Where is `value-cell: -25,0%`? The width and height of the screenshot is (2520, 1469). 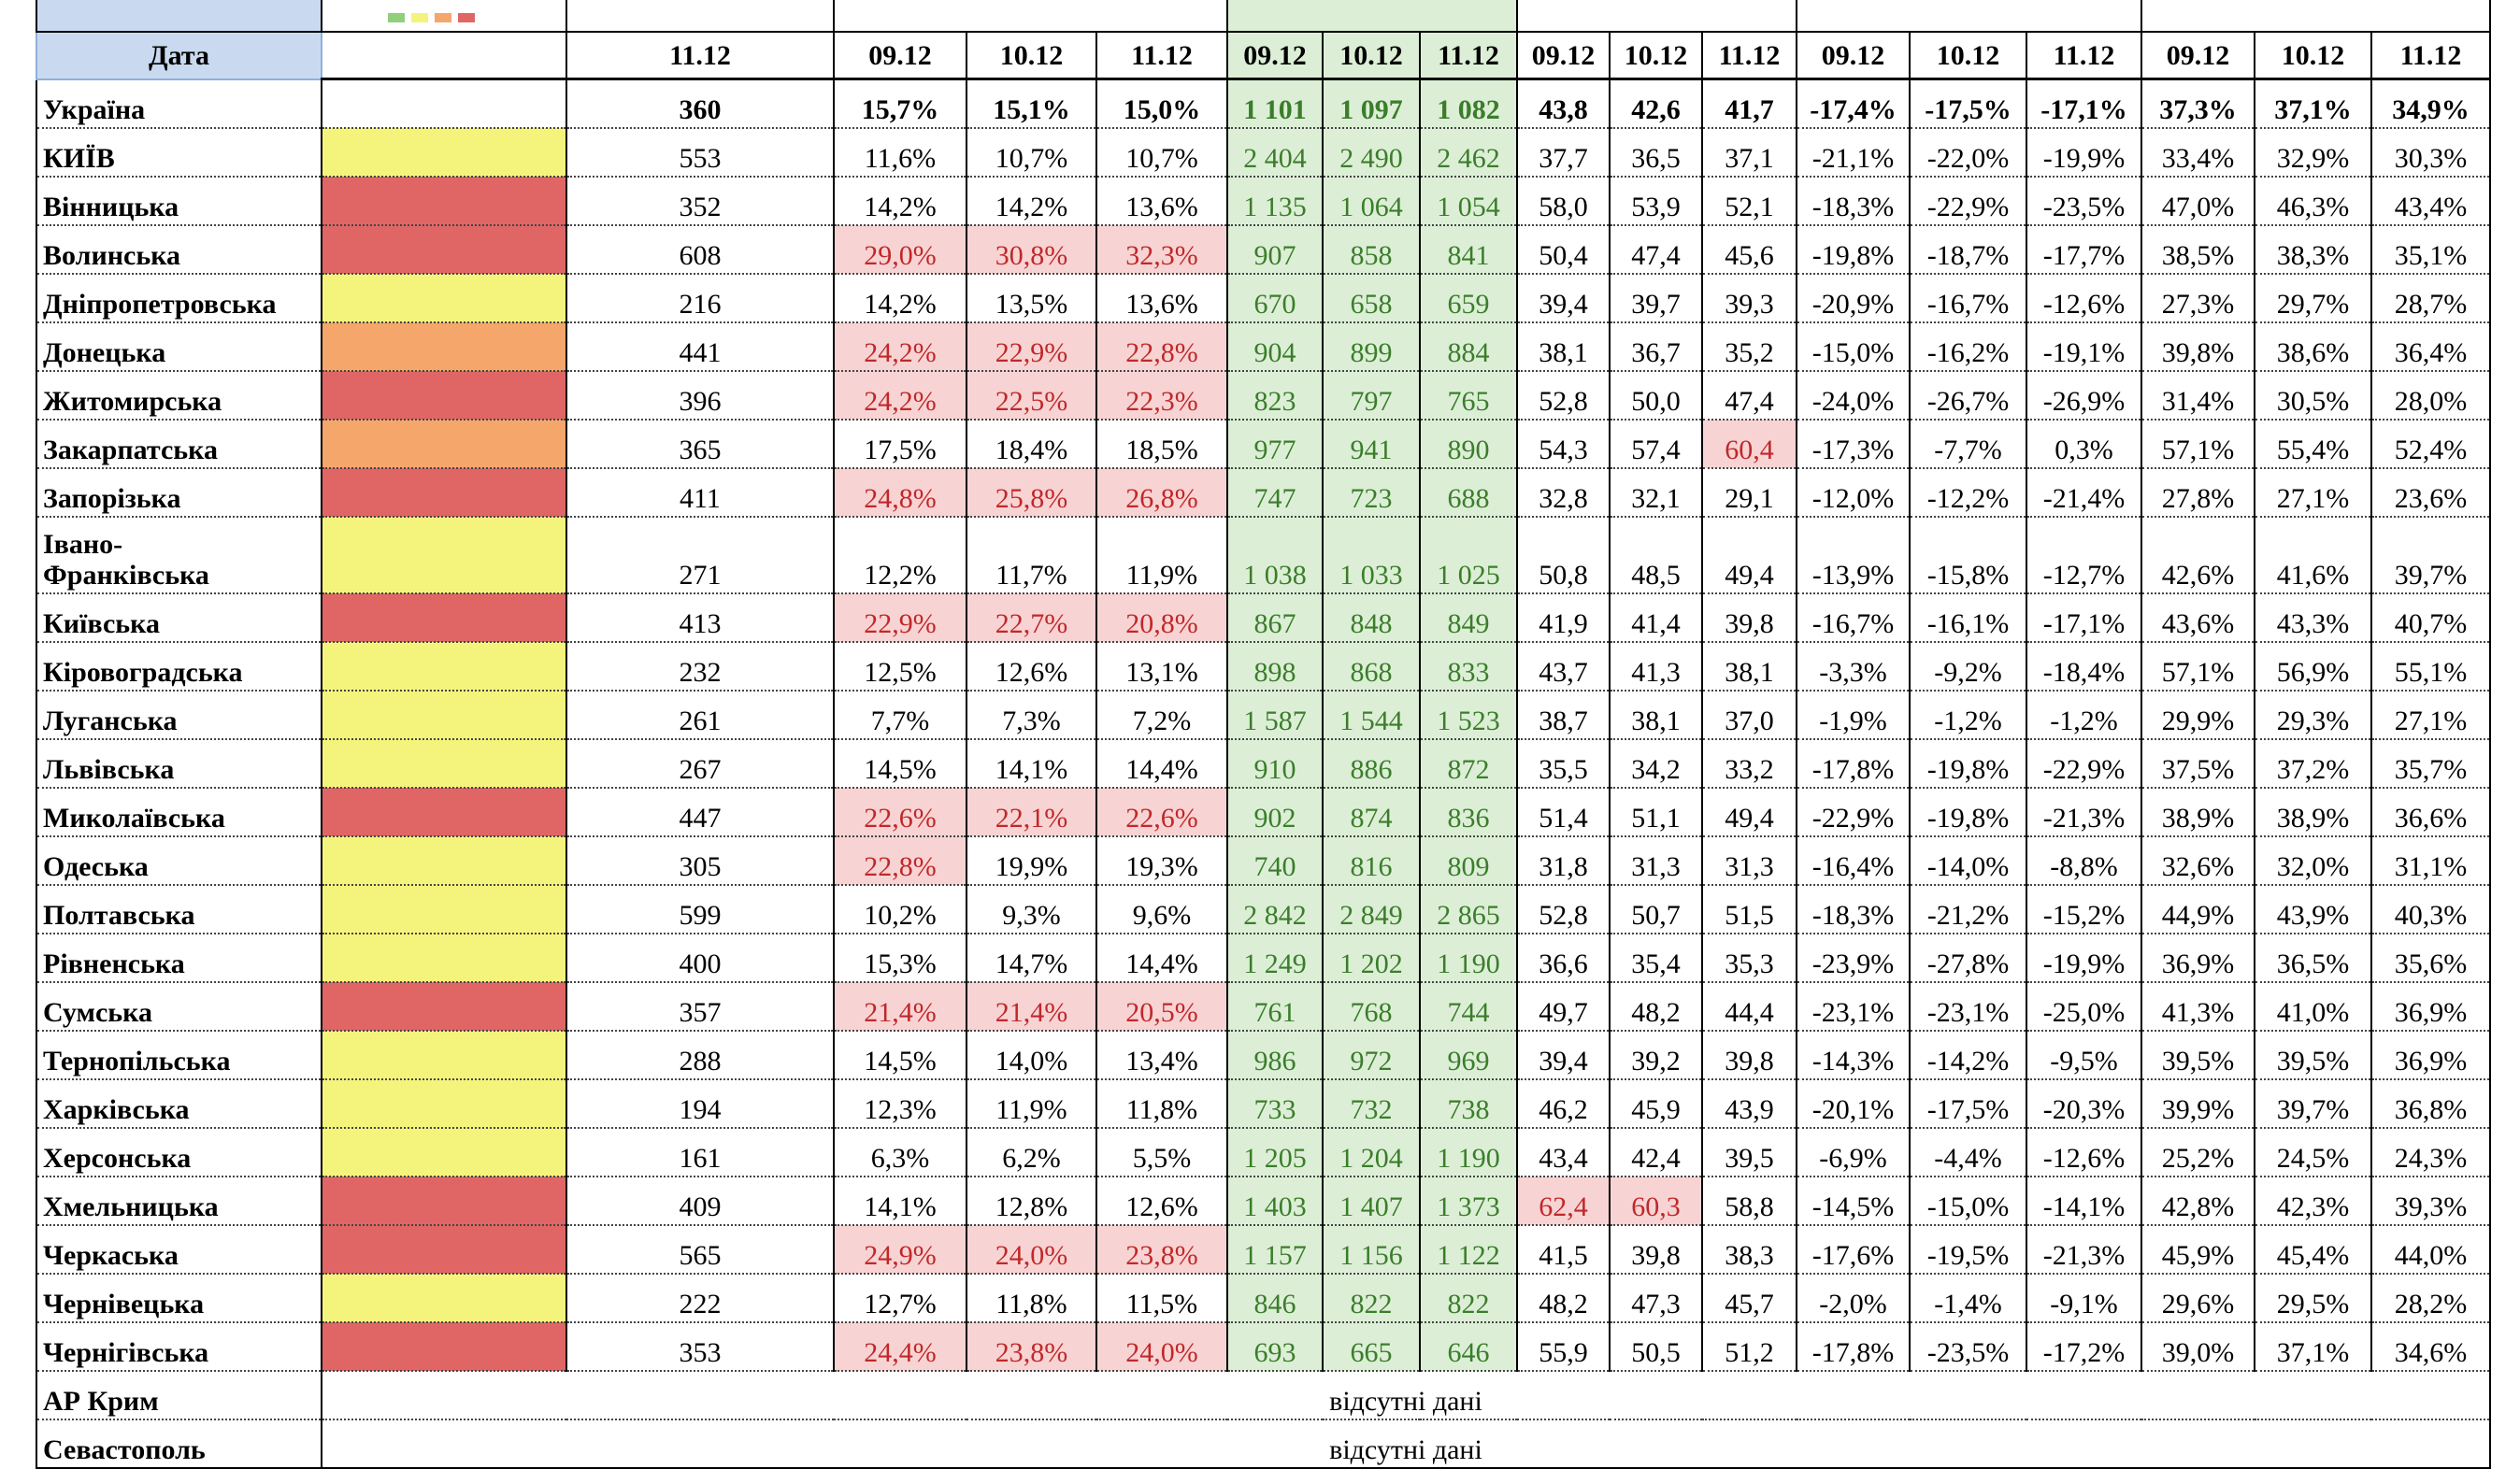
value-cell: -25,0% is located at coordinates (2084, 1007).